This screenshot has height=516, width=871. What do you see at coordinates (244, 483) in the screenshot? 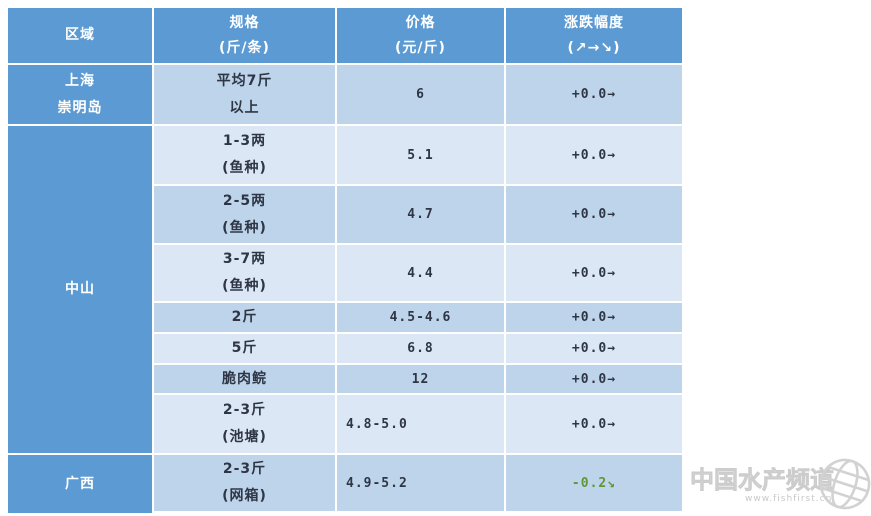
I see `spec-cell: 2-3斤 (网箱)` at bounding box center [244, 483].